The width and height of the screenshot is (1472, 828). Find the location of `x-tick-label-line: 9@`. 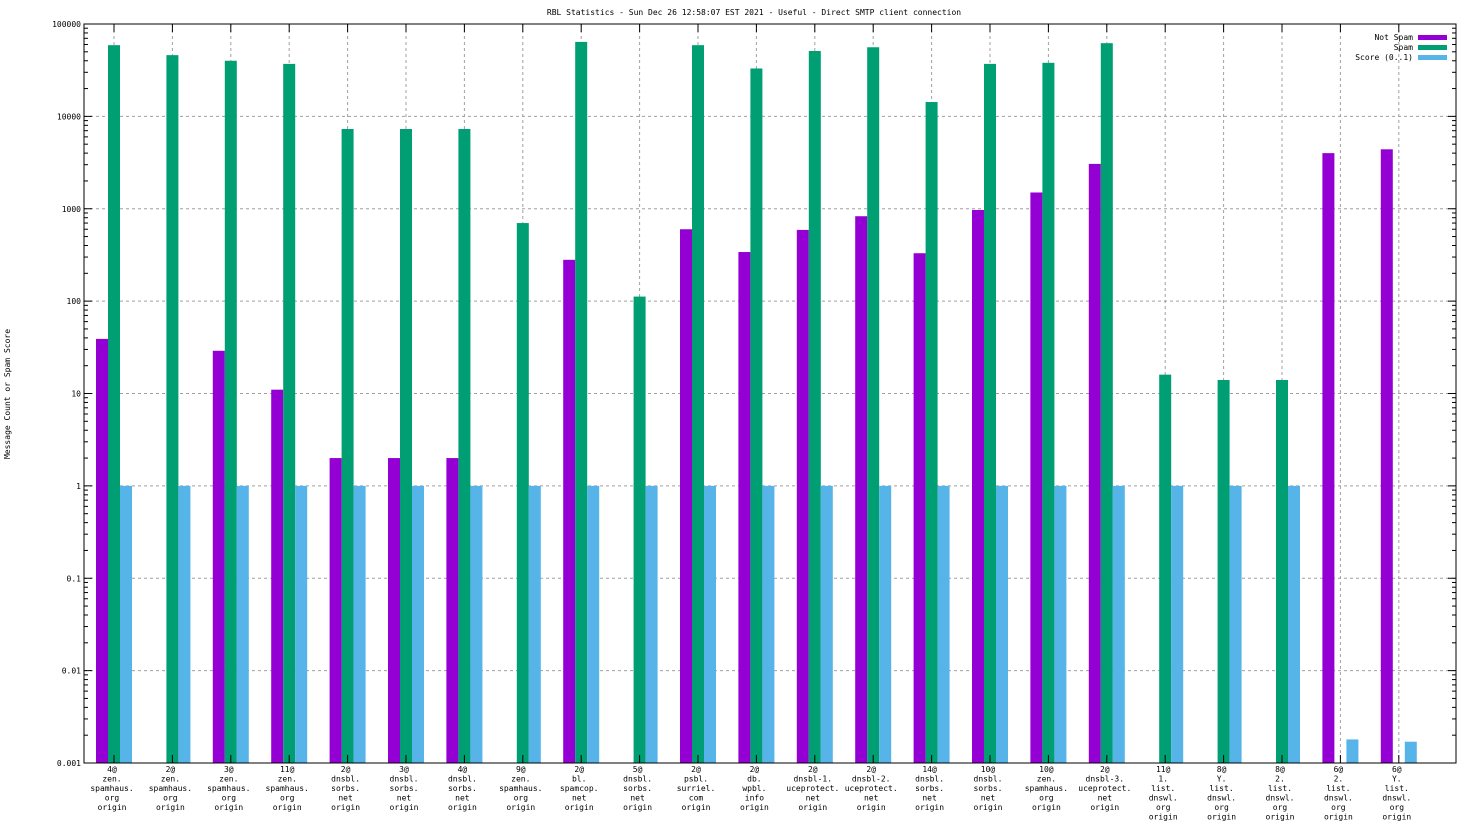

x-tick-label-line: 9@ is located at coordinates (521, 769).